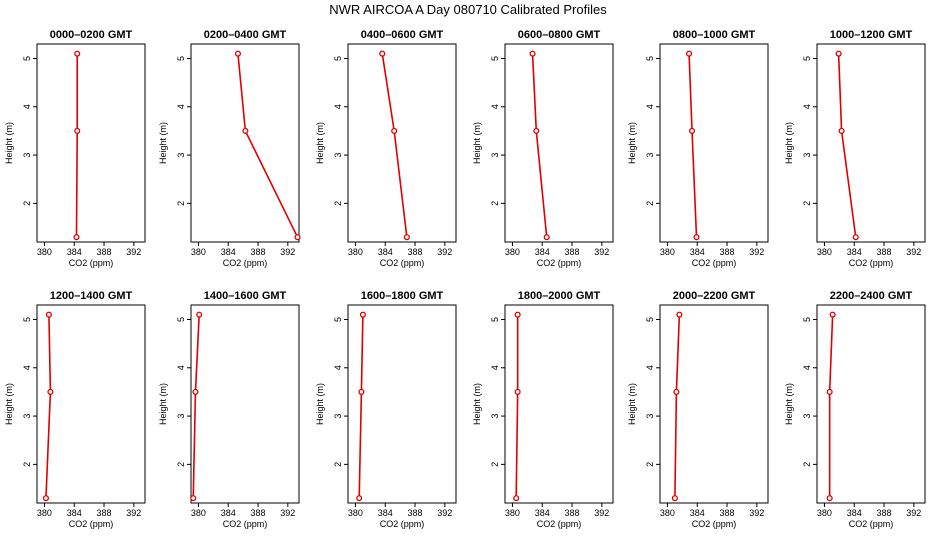  Describe the element at coordinates (402, 35) in the screenshot. I see `panel-title: 0400–0600 GMT` at that location.